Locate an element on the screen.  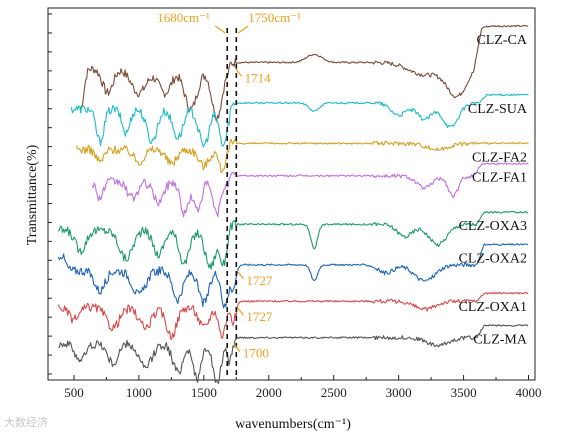
x-tick-label: 1500 is located at coordinates (204, 392).